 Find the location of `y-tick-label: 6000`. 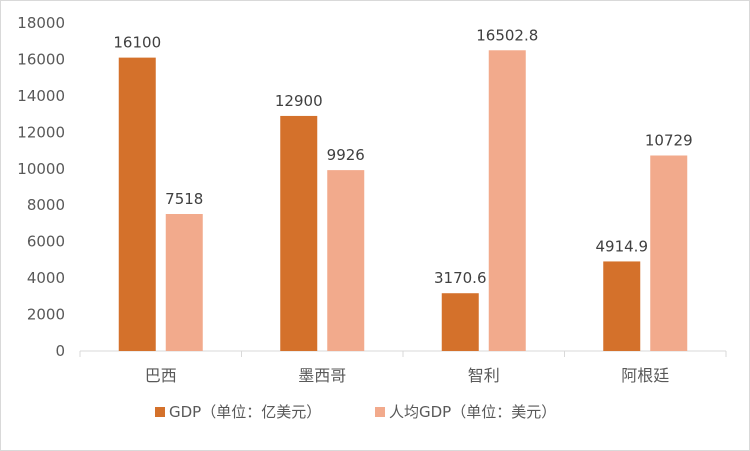

y-tick-label: 6000 is located at coordinates (46, 242).